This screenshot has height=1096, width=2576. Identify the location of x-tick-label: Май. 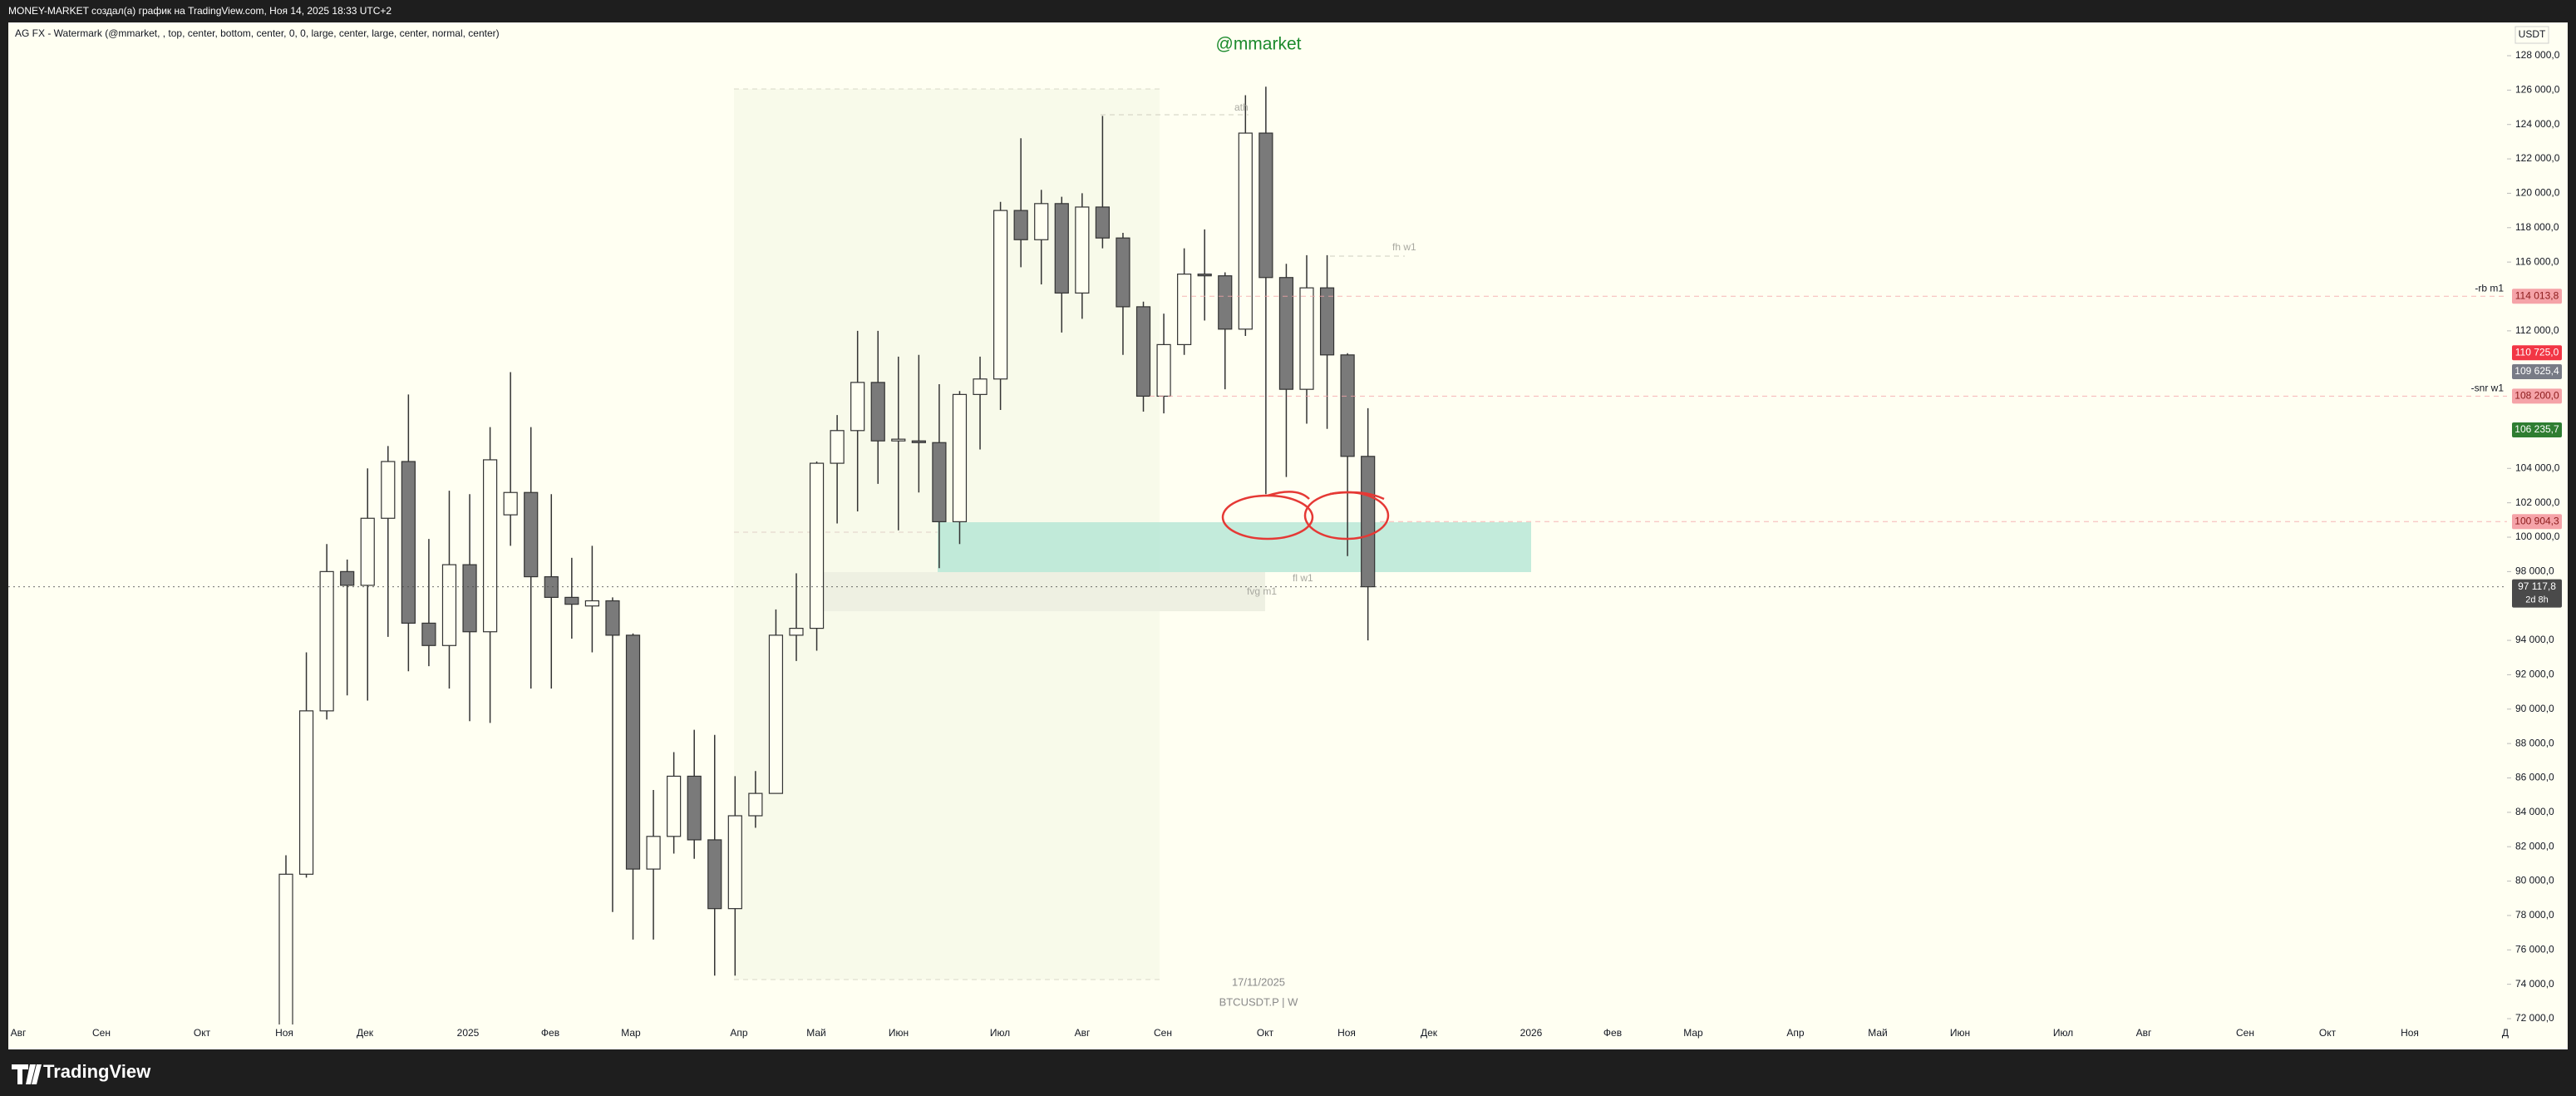
(816, 1033).